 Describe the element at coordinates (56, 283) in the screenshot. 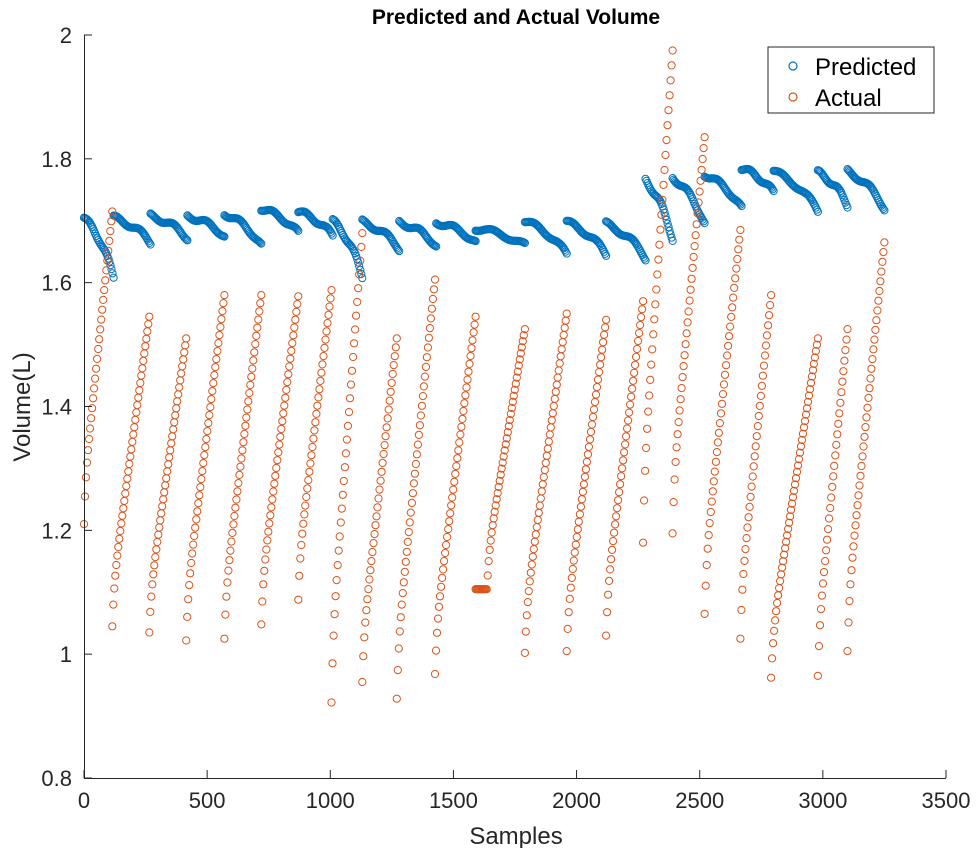

I see `y-tick-label: 1.6` at that location.